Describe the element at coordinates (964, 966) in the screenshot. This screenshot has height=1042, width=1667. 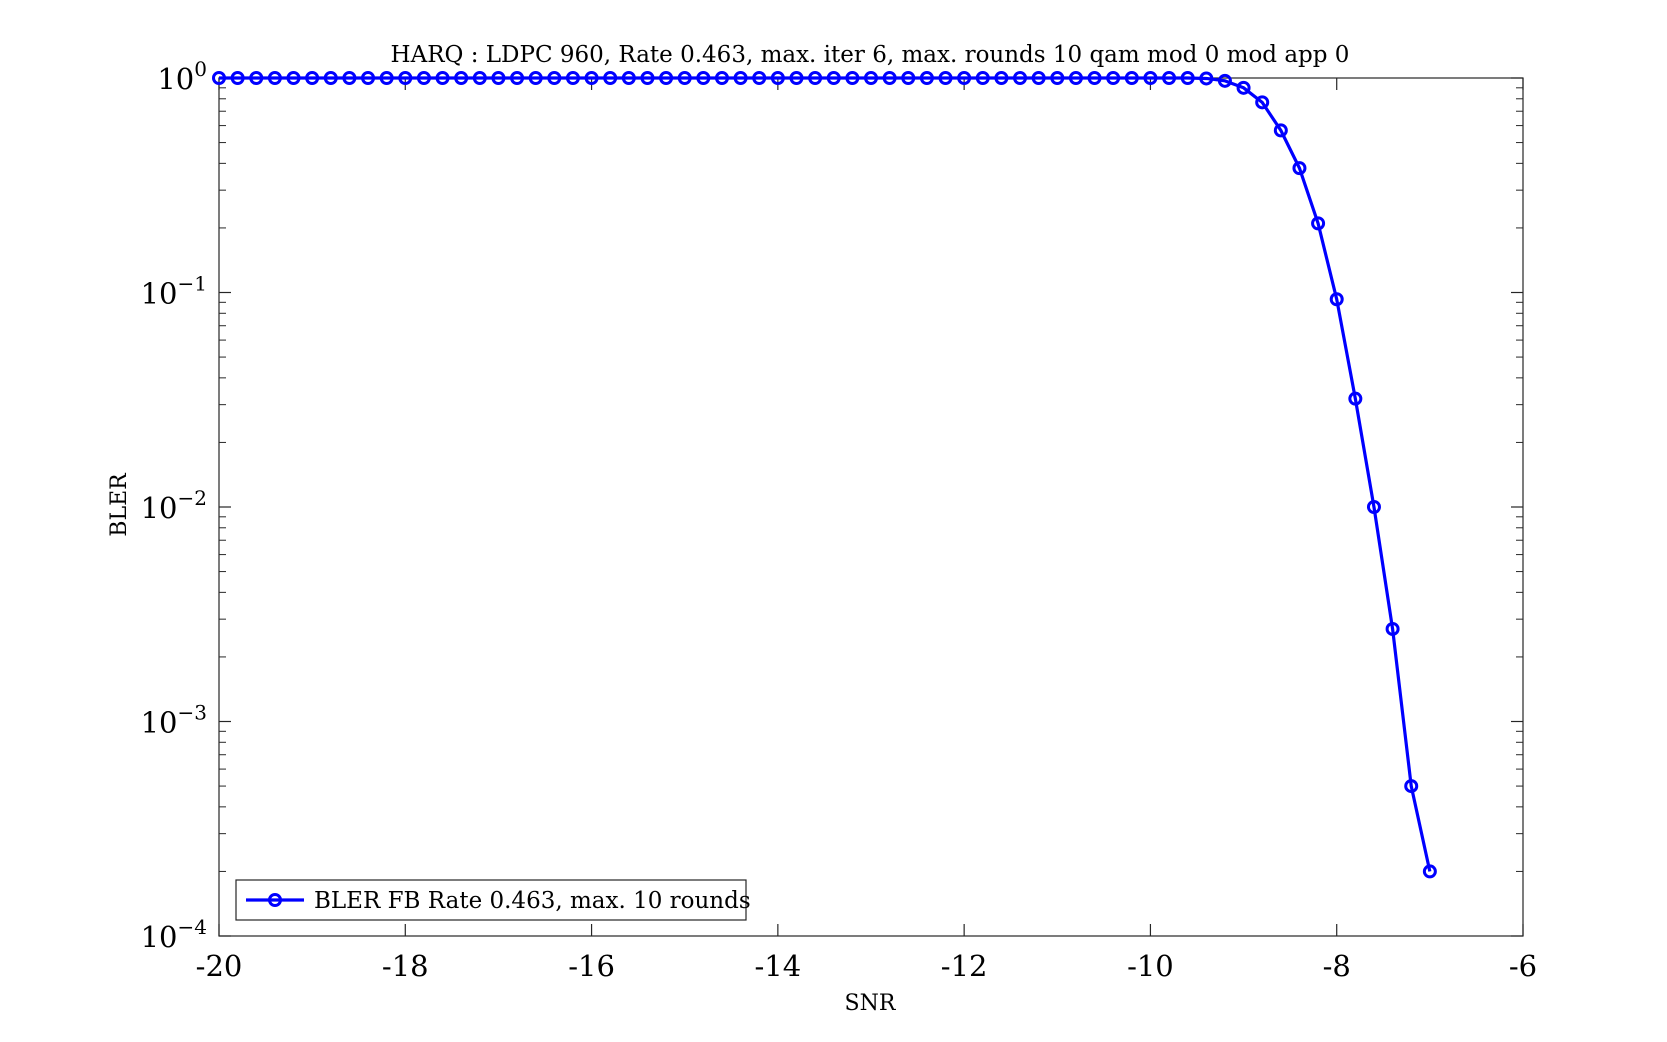
I see `x-tick-label: -12` at that location.